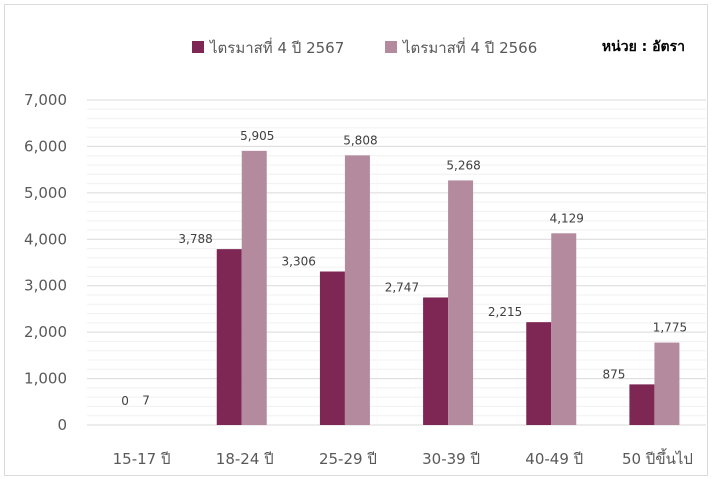 This screenshot has height=481, width=716. Describe the element at coordinates (45, 332) in the screenshot. I see `y-tick-label: 2,000` at that location.